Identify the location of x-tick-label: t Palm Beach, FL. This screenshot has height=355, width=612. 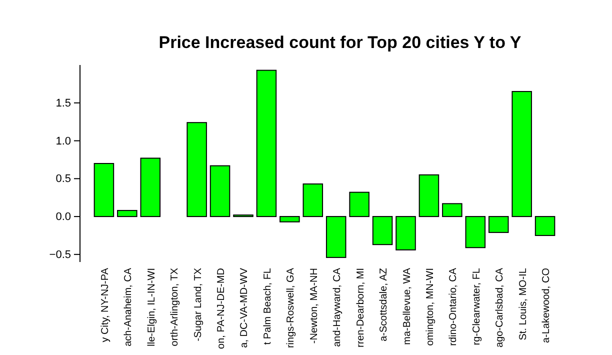
(268, 306).